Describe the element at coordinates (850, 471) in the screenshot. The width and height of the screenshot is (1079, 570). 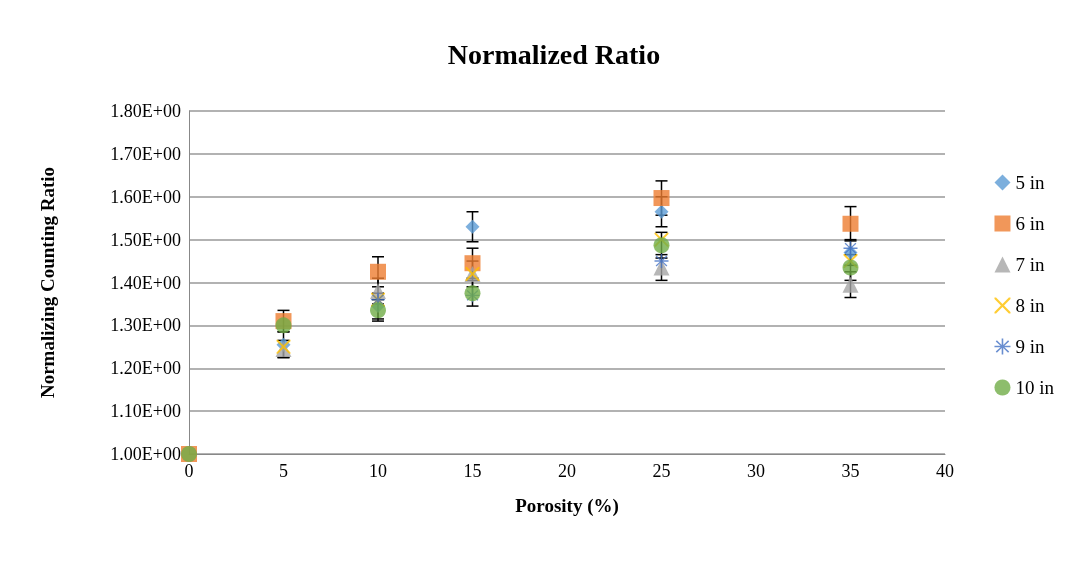
I see `x-tick-label: 35` at that location.